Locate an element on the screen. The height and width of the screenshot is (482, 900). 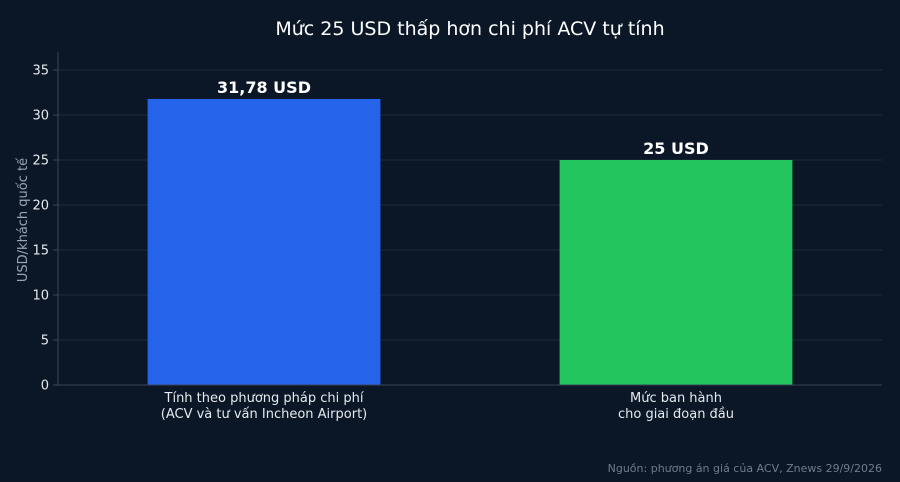
y-tick-label: 10 is located at coordinates (40, 296).